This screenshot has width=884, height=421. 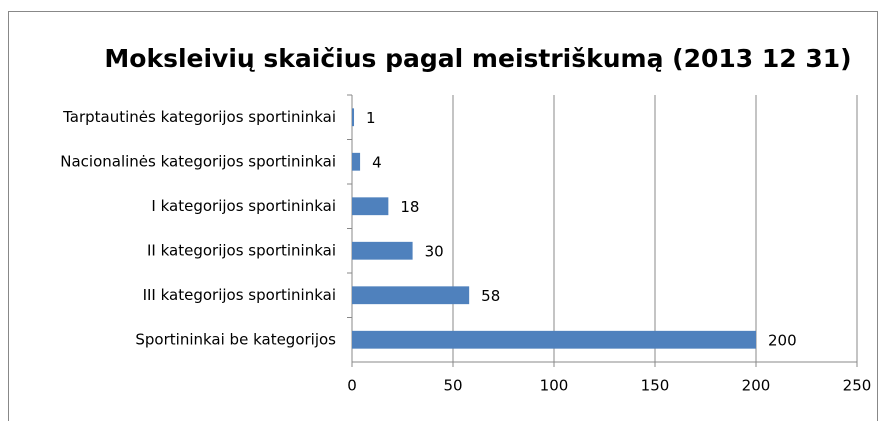 What do you see at coordinates (490, 296) in the screenshot?
I see `data-label: 58` at bounding box center [490, 296].